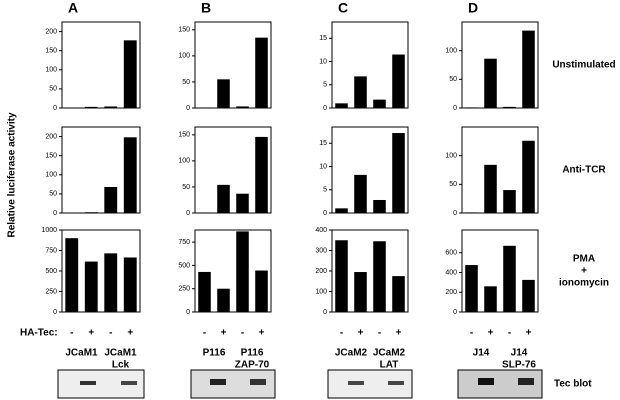 Image resolution: width=620 pixels, height=400 pixels. What do you see at coordinates (519, 353) in the screenshot?
I see `cell-line-label: J14` at bounding box center [519, 353].